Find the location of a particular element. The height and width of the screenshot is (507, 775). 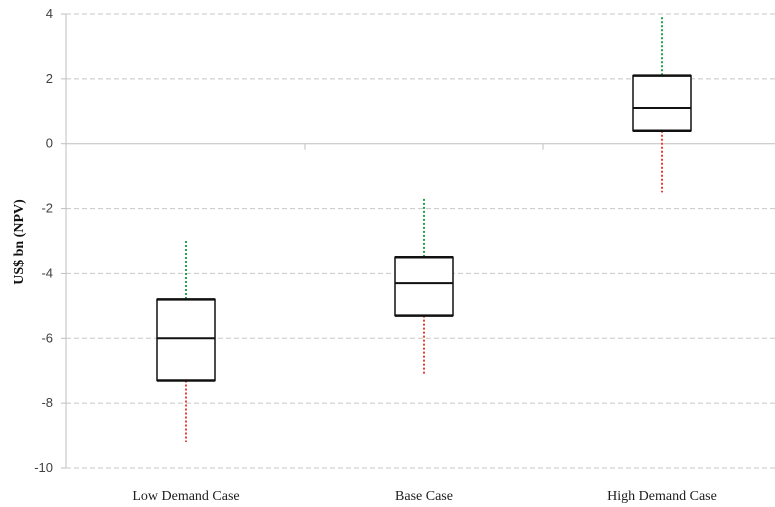

y-tick-labels: 4 2 0 -2 -4 -6 -8 -10 is located at coordinates (43, 240).